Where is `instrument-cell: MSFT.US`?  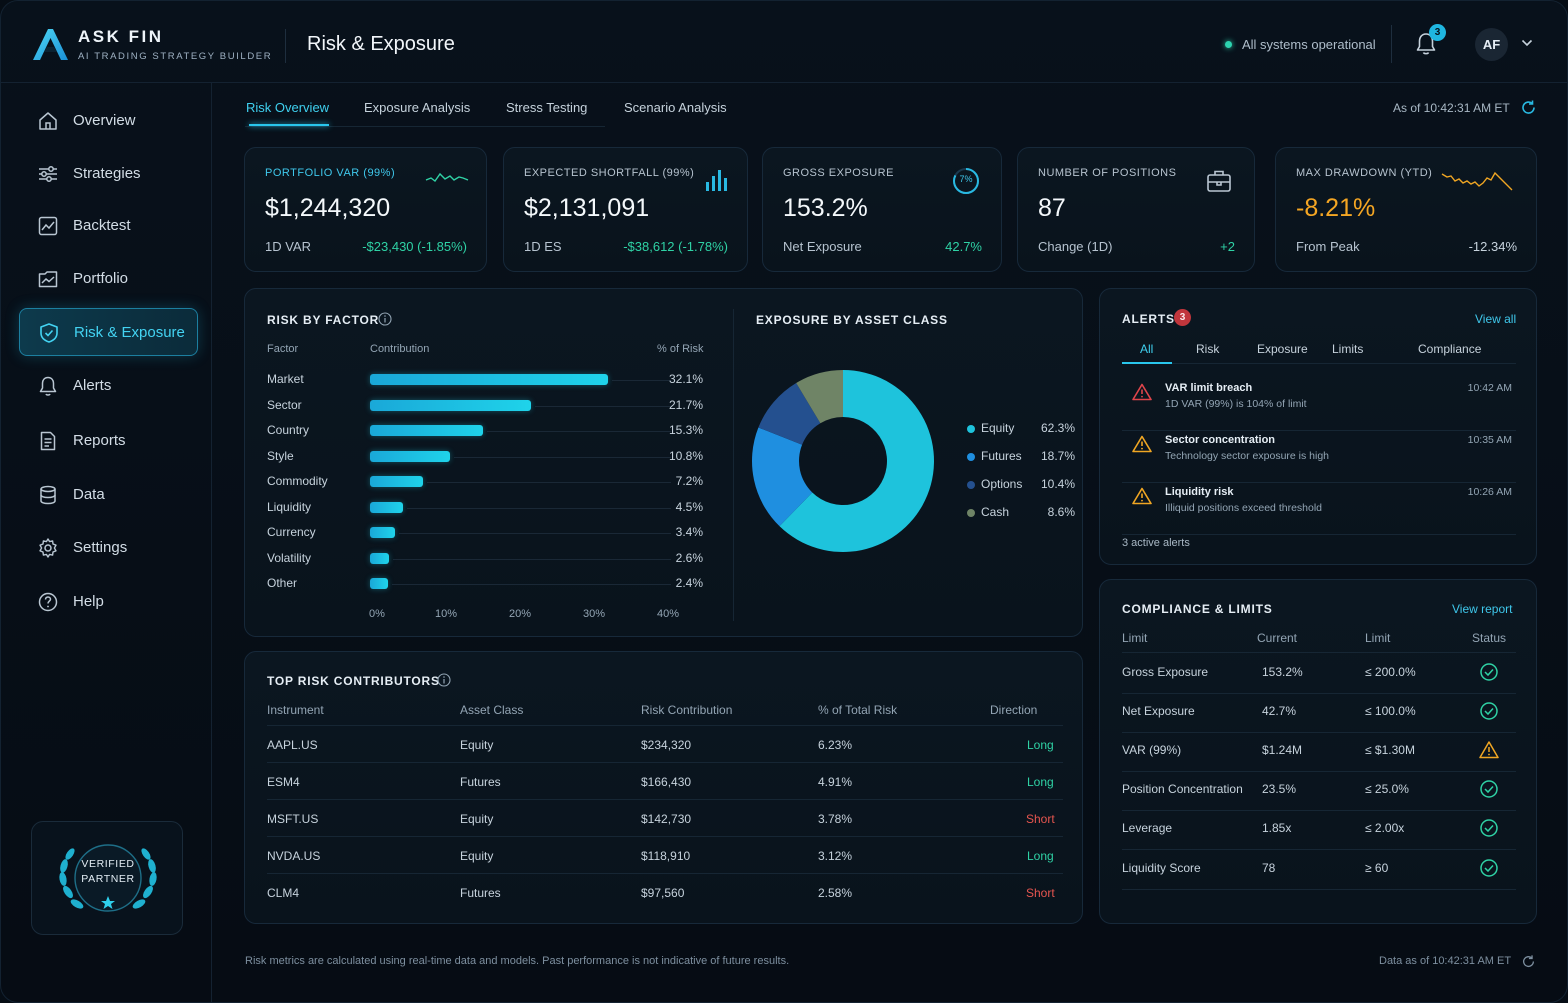 instrument-cell: MSFT.US is located at coordinates (293, 819).